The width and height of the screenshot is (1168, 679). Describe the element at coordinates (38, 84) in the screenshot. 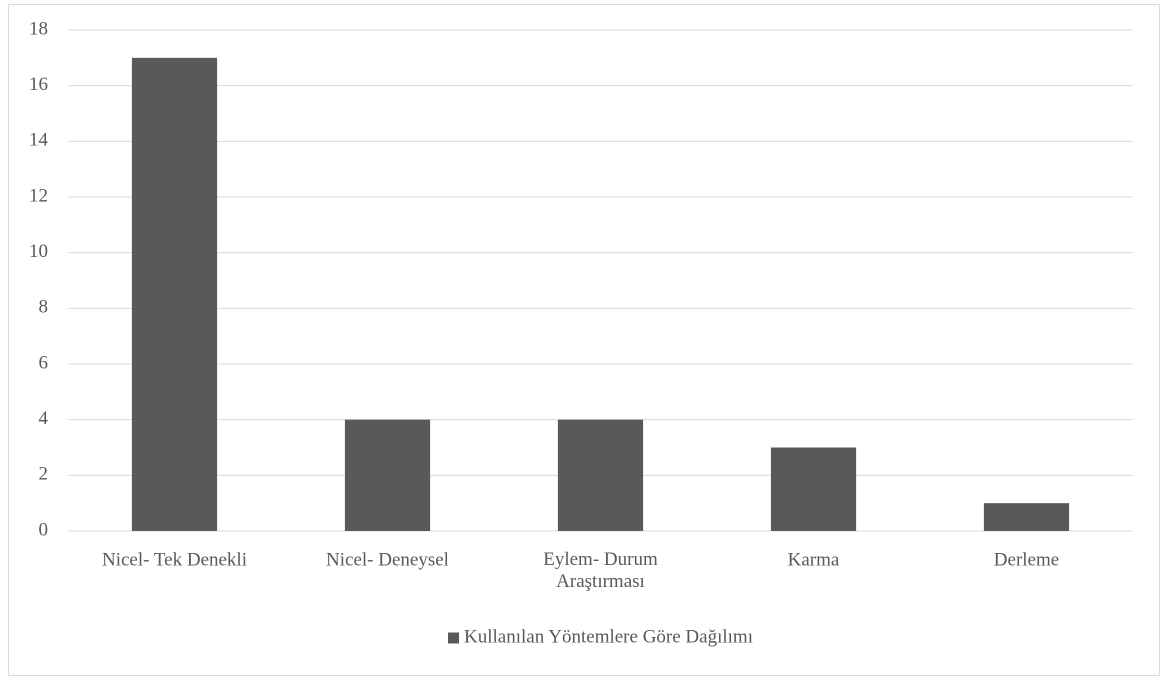

I see `y-tick-label: 16` at that location.